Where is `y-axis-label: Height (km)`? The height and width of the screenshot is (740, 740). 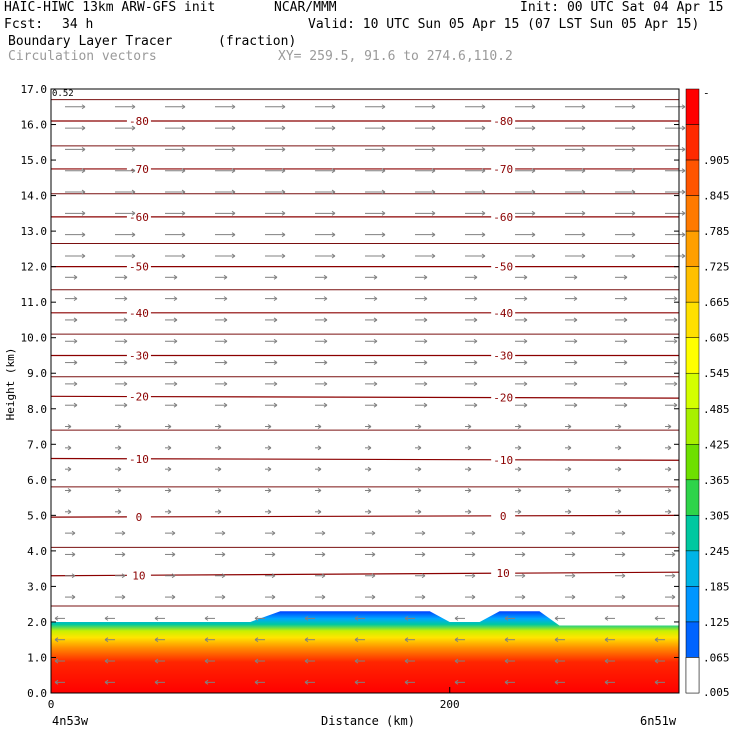
y-axis-label: Height (km) is located at coordinates (10, 384).